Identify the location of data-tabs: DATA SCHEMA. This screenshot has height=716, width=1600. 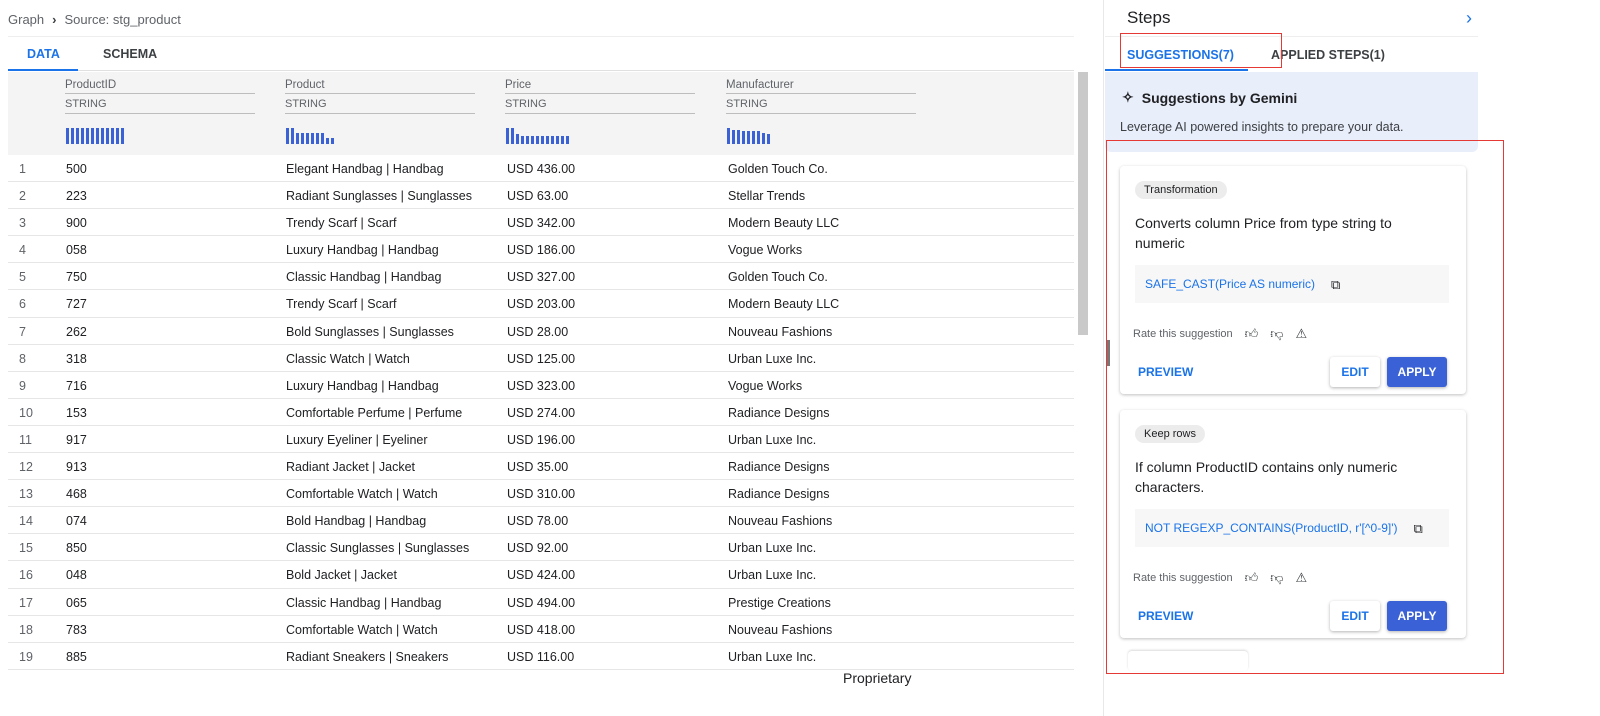
(541, 53).